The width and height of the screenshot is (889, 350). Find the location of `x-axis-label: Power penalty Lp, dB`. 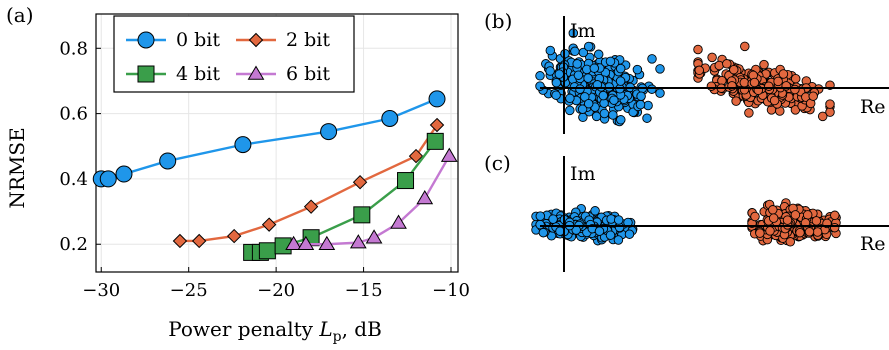

x-axis-label: Power penalty Lp, dB is located at coordinates (275, 331).